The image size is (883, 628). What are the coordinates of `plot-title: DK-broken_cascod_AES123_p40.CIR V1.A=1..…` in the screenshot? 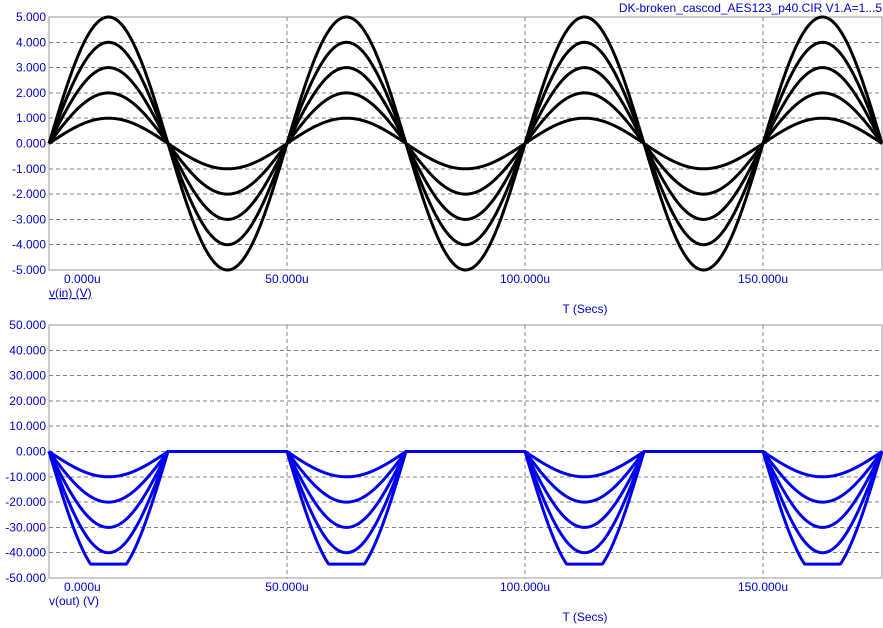 It's located at (750, 8).